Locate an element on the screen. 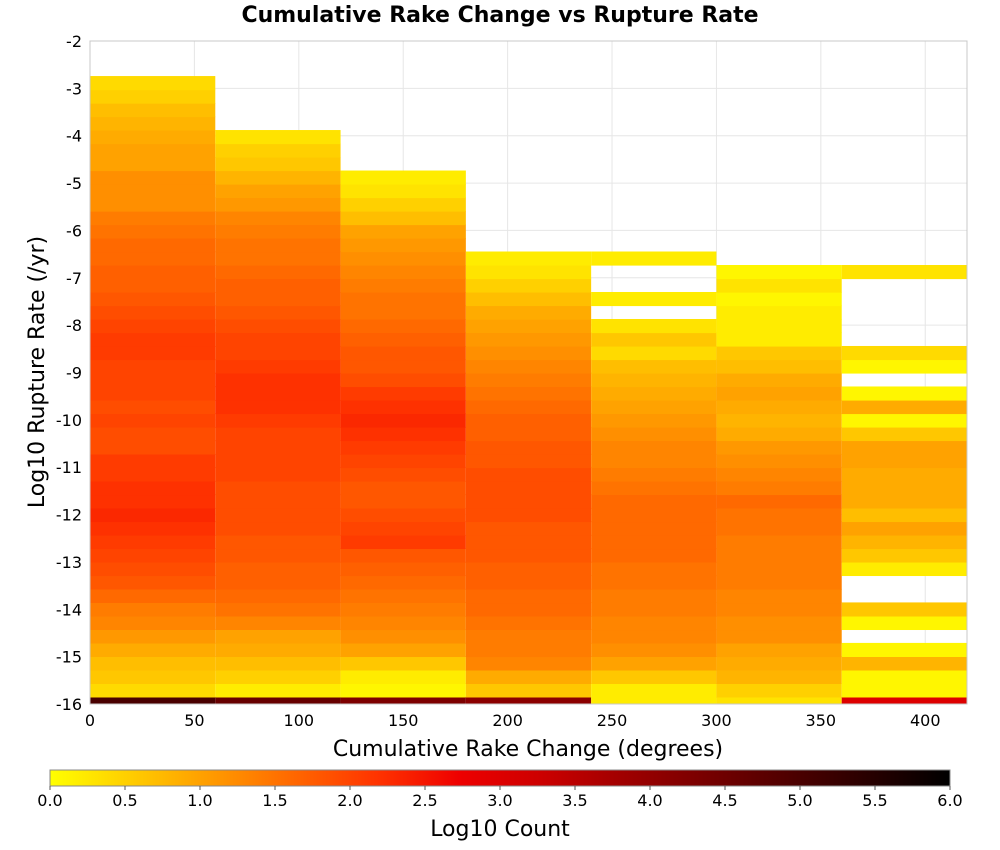 The width and height of the screenshot is (1000, 850). y-tick-label: -16 is located at coordinates (69, 704).